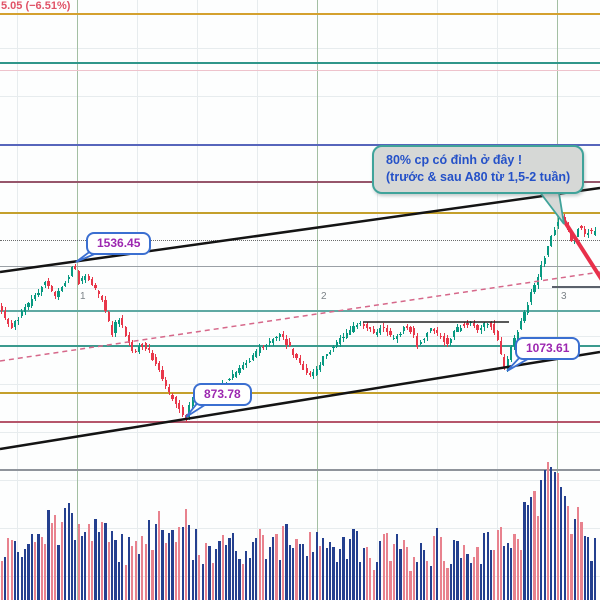 The width and height of the screenshot is (600, 600). Describe the element at coordinates (119, 243) in the screenshot. I see `price-label-1536: 1536.45` at that location.